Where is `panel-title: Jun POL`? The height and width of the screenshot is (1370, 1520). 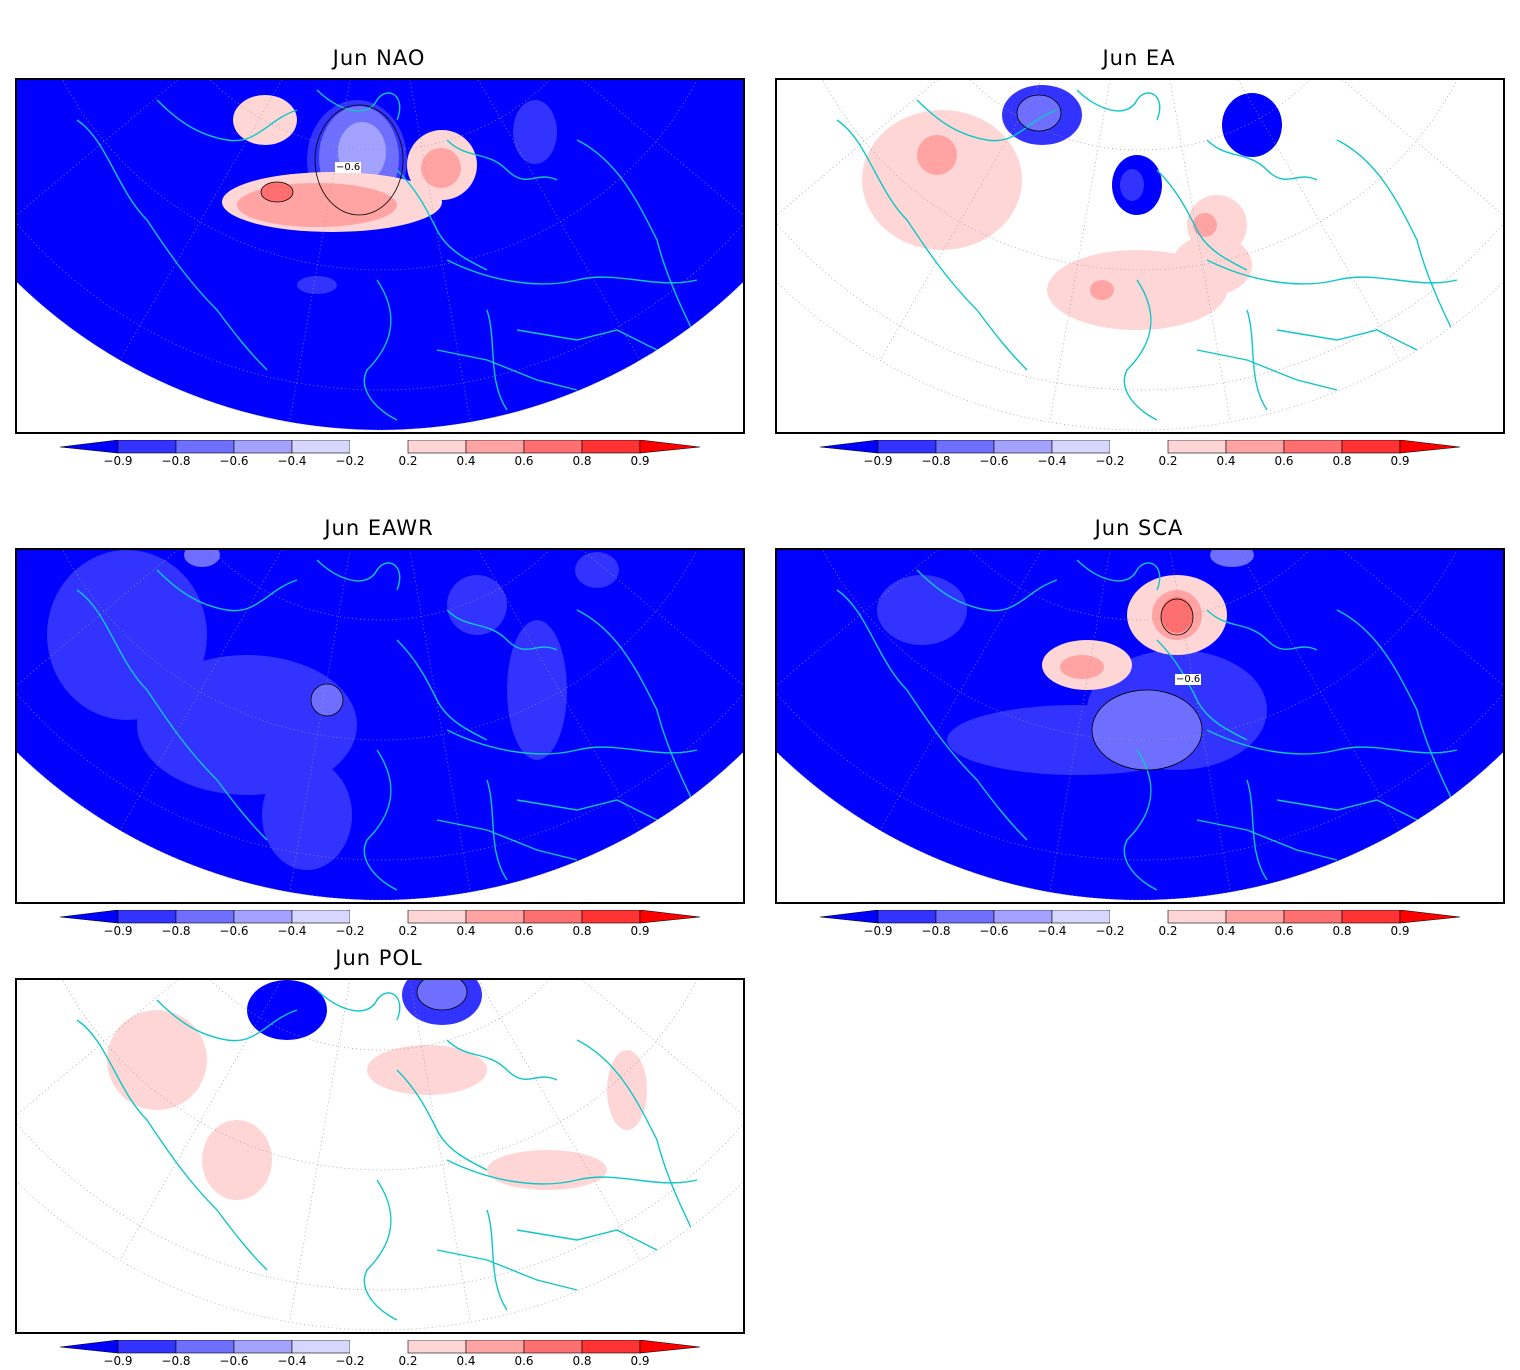 panel-title: Jun POL is located at coordinates (379, 958).